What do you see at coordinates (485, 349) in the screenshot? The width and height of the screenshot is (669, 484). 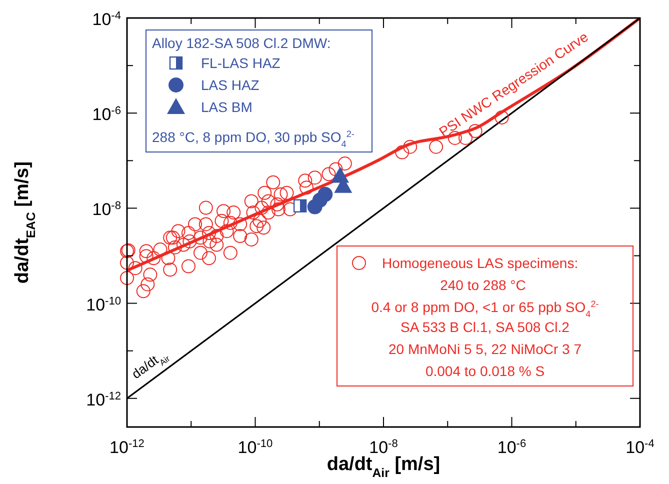 I see `annotation: 20 MnMoNi 5 5, 22 NiMoCr 3 7` at bounding box center [485, 349].